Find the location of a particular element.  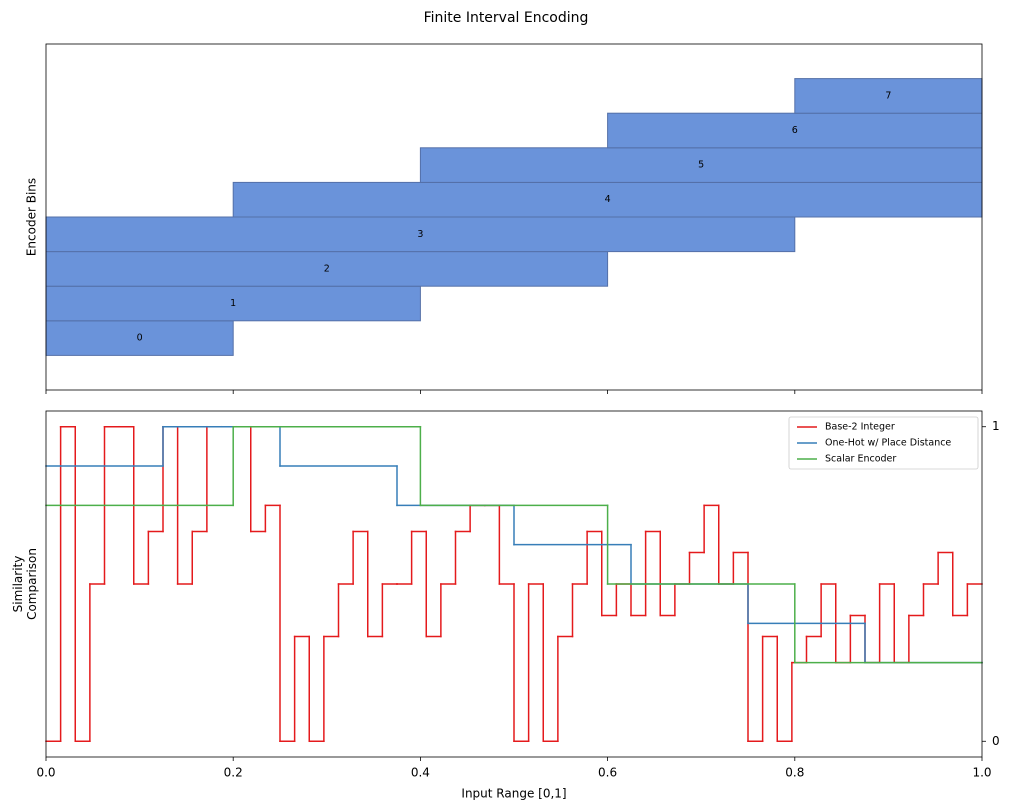

bin-label: 4 is located at coordinates (608, 199).